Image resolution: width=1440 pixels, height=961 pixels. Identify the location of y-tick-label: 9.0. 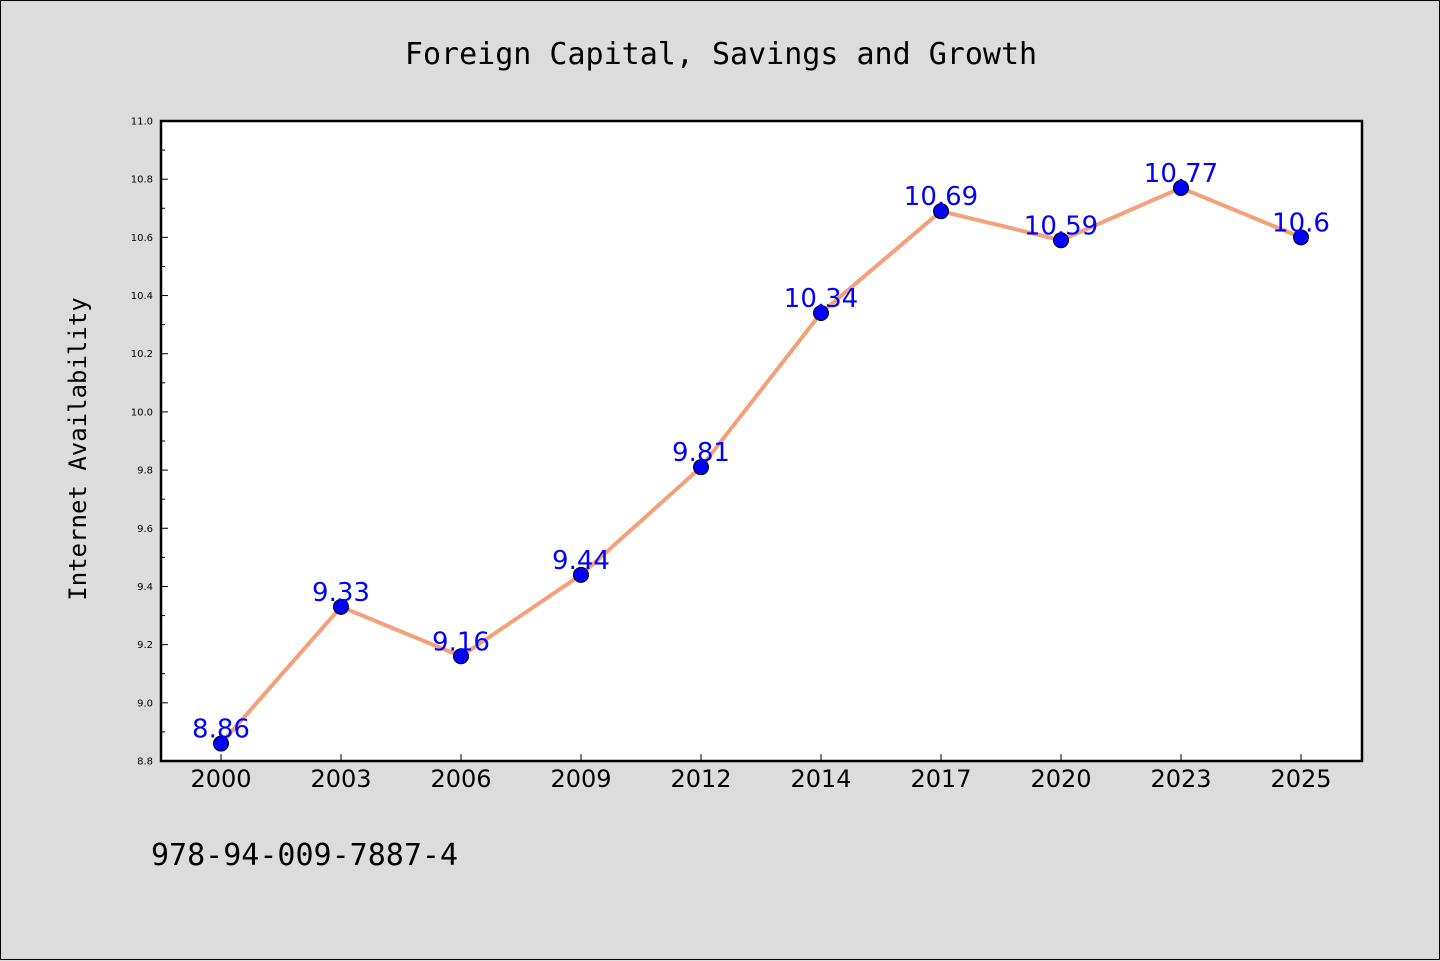
(145, 703).